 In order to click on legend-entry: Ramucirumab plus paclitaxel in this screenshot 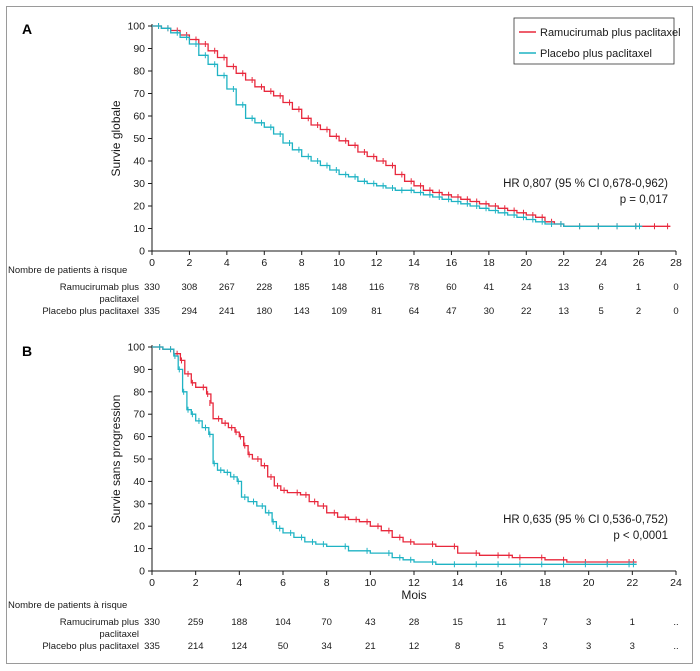, I will do `click(610, 33)`.